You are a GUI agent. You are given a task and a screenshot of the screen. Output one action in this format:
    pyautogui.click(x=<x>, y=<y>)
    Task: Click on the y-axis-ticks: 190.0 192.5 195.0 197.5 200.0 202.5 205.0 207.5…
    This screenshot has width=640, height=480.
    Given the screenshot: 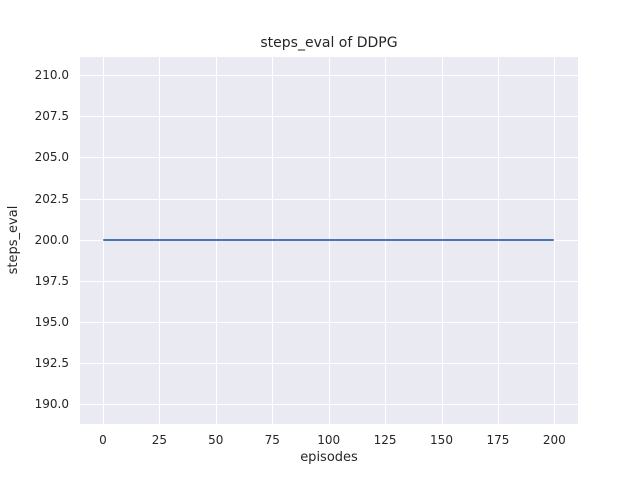 What is the action you would take?
    pyautogui.click(x=34, y=240)
    